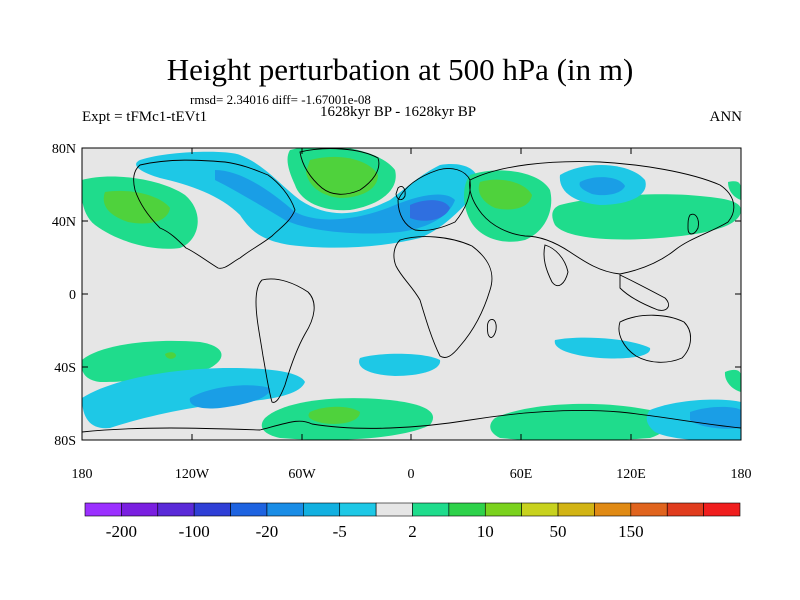 The image size is (800, 600). I want to click on coastline-japan, so click(693, 224).